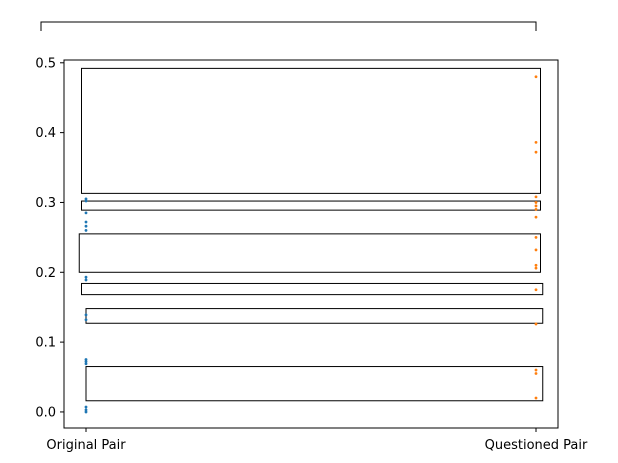 This screenshot has height=463, width=618. I want to click on x-tick-label: Questioned Pair, so click(536, 445).